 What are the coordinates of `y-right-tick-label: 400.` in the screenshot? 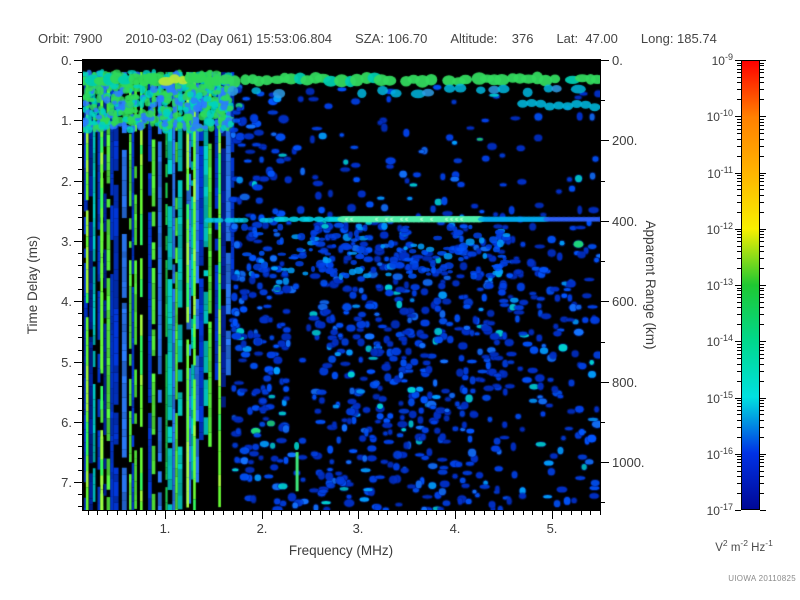 It's located at (625, 221).